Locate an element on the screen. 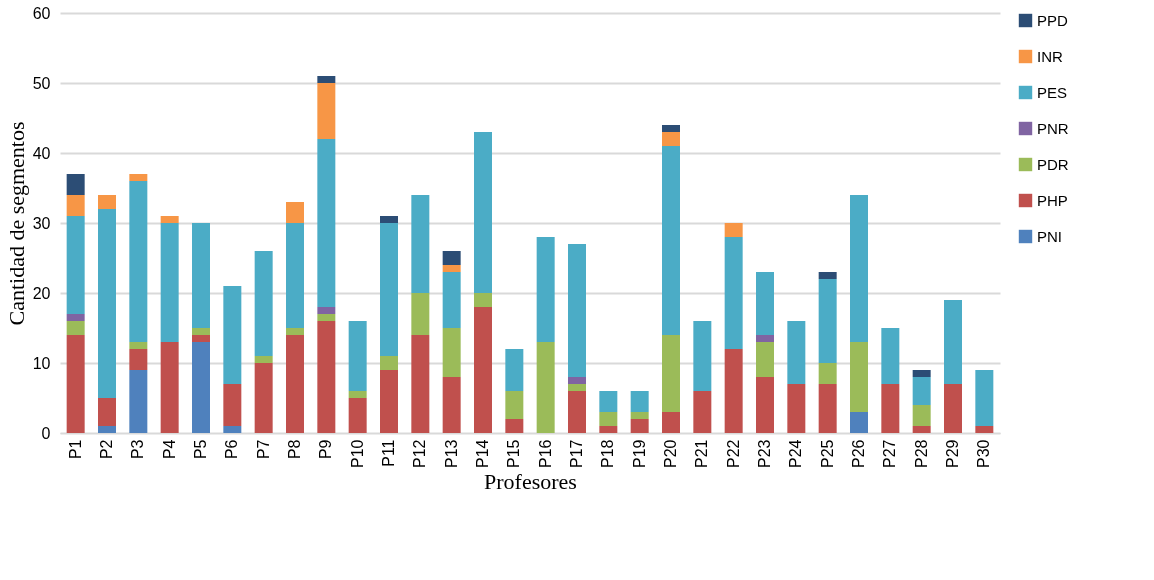  legend-label: PPD is located at coordinates (1053, 20).